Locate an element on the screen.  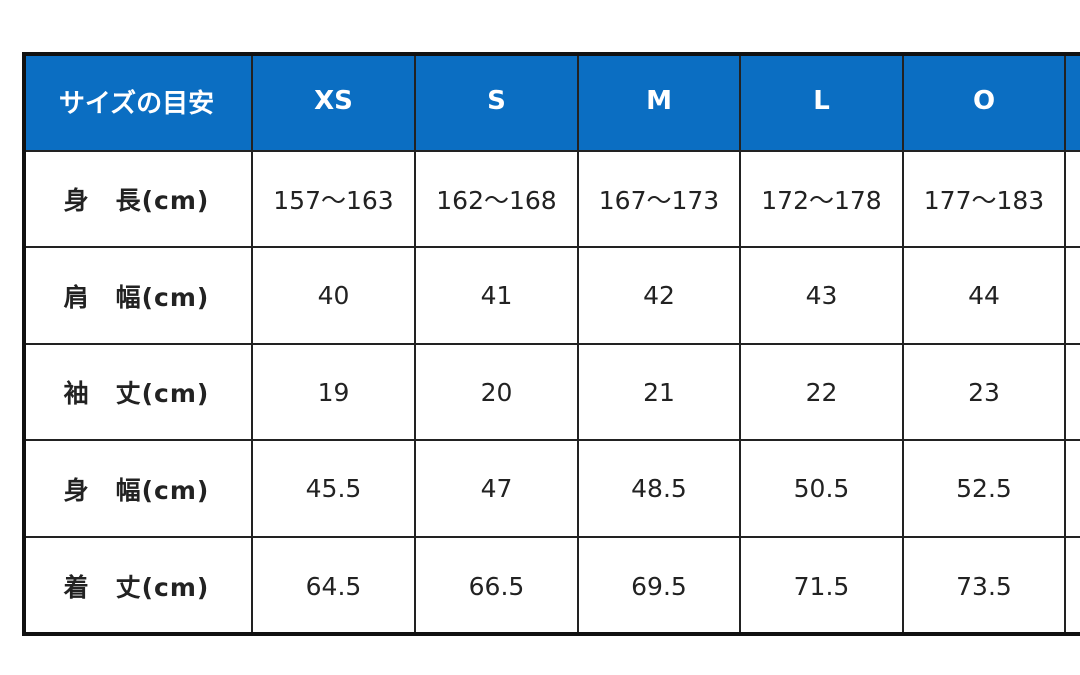
value-cell: 162～168 is located at coordinates (497, 200).